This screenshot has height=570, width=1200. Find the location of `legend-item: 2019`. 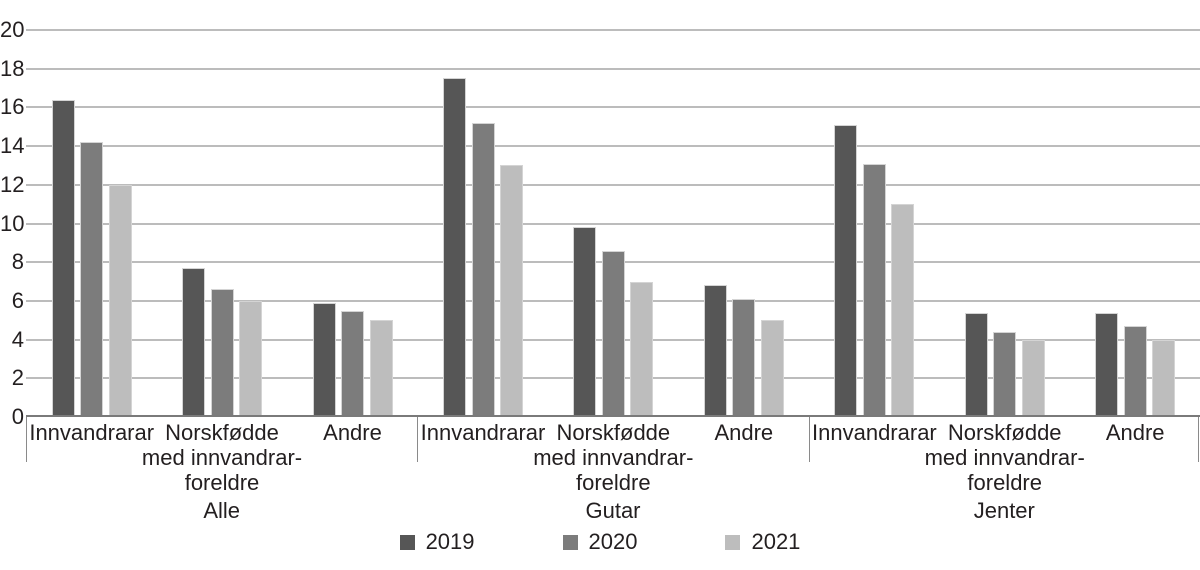

legend-item: 2019 is located at coordinates (437, 541).